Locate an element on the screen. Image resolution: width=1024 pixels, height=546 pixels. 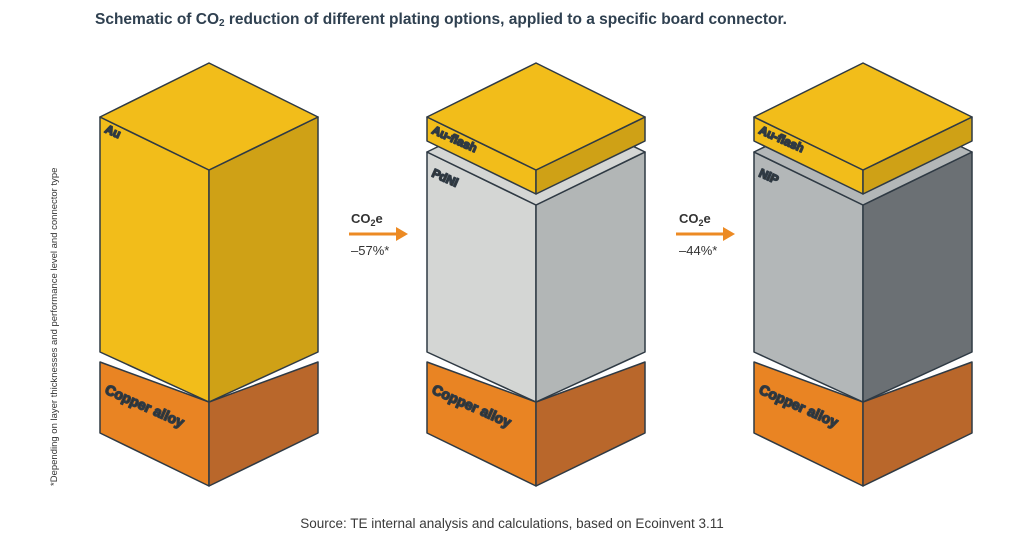
reduction-arrow-1: CO2e –57%* is located at coordinates (378, 234).